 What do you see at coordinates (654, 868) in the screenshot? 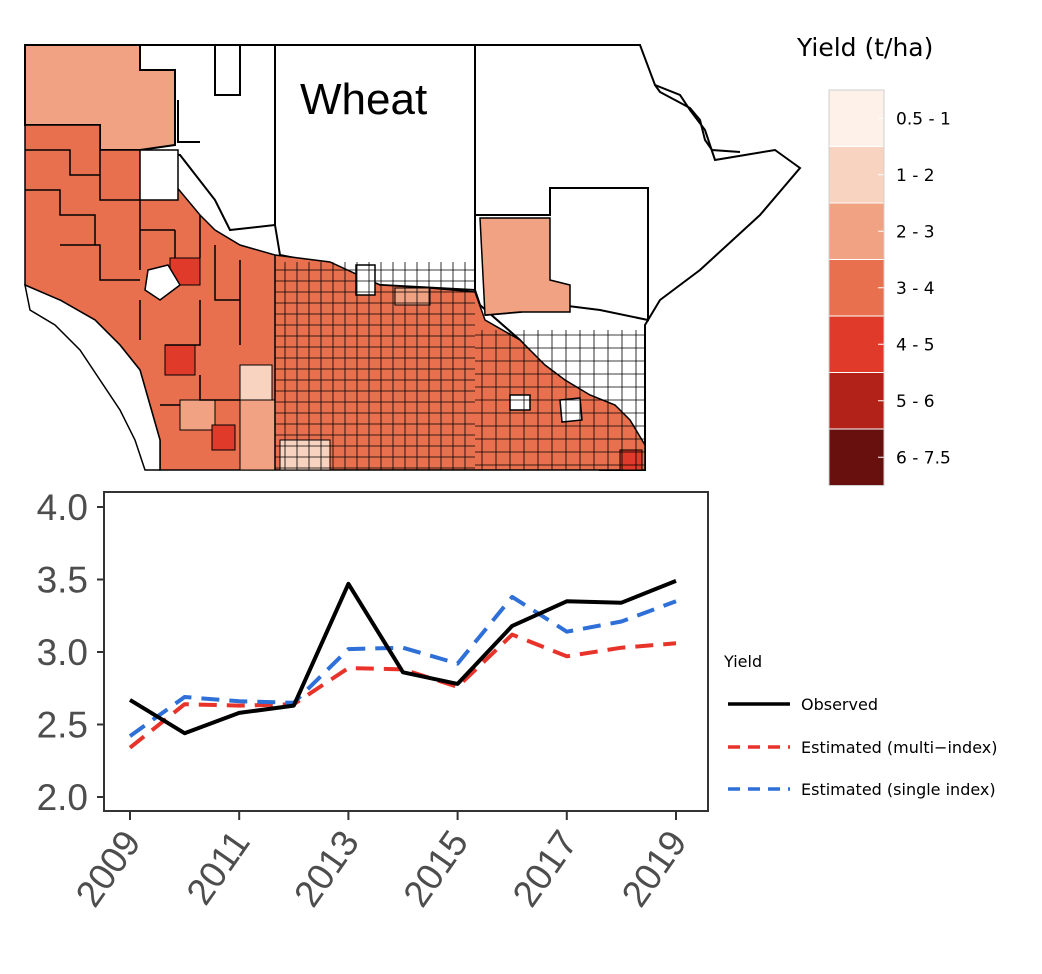
I see `x-tick-label: 2019` at bounding box center [654, 868].